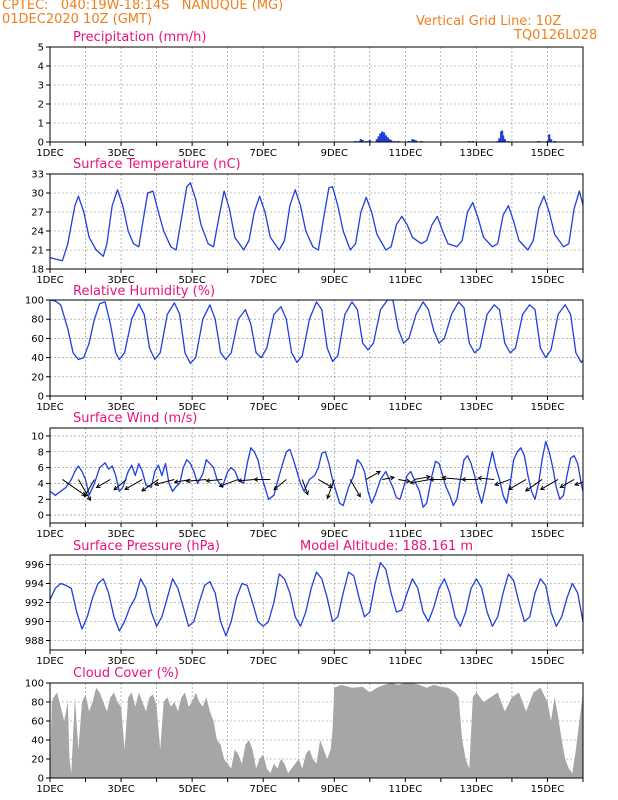  I want to click on rh-xtick-label: 5DEC, so click(191, 407).